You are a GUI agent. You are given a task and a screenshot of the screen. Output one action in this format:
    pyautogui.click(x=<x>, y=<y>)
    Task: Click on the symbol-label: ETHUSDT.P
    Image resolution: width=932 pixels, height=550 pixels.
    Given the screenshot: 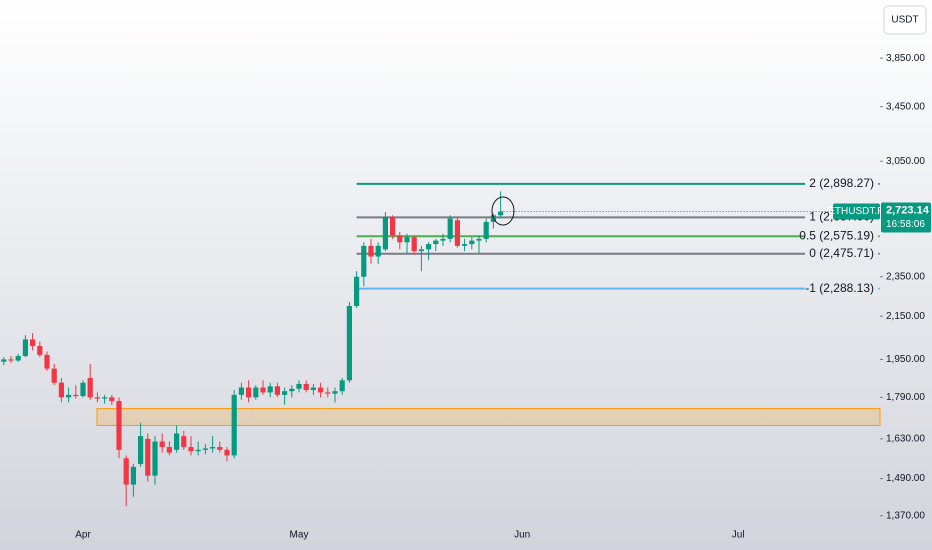 What is the action you would take?
    pyautogui.click(x=856, y=211)
    